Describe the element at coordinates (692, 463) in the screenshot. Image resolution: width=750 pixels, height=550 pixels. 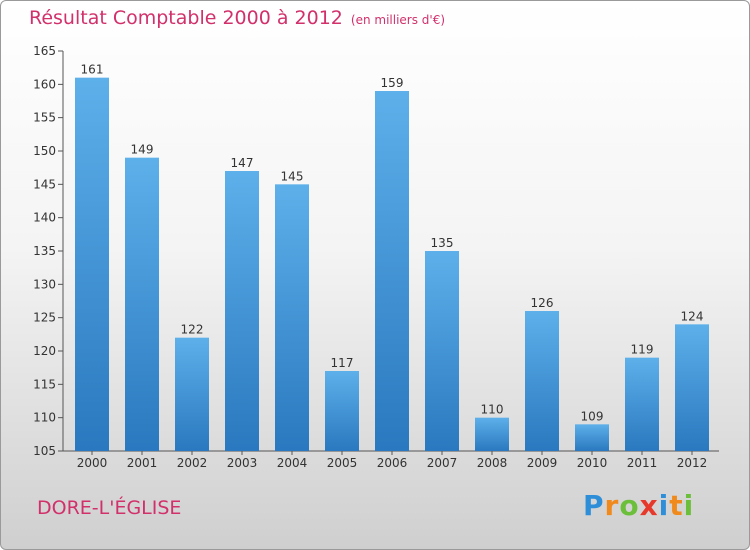
I see `x-tick-label: 2012` at that location.